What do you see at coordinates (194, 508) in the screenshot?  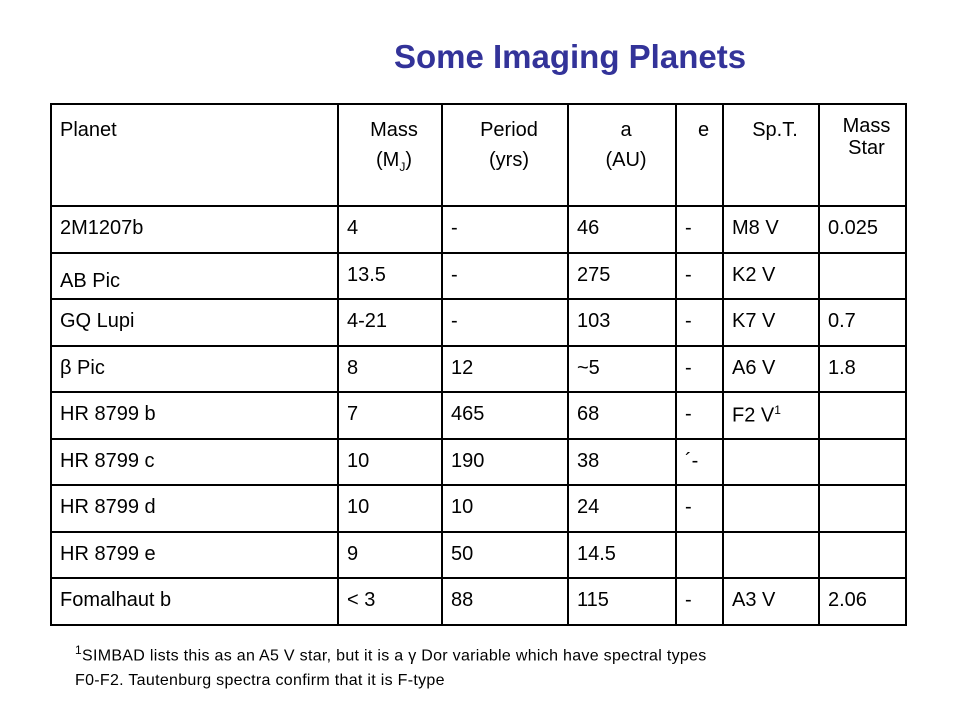 I see `table-cell: HR 8799 d` at bounding box center [194, 508].